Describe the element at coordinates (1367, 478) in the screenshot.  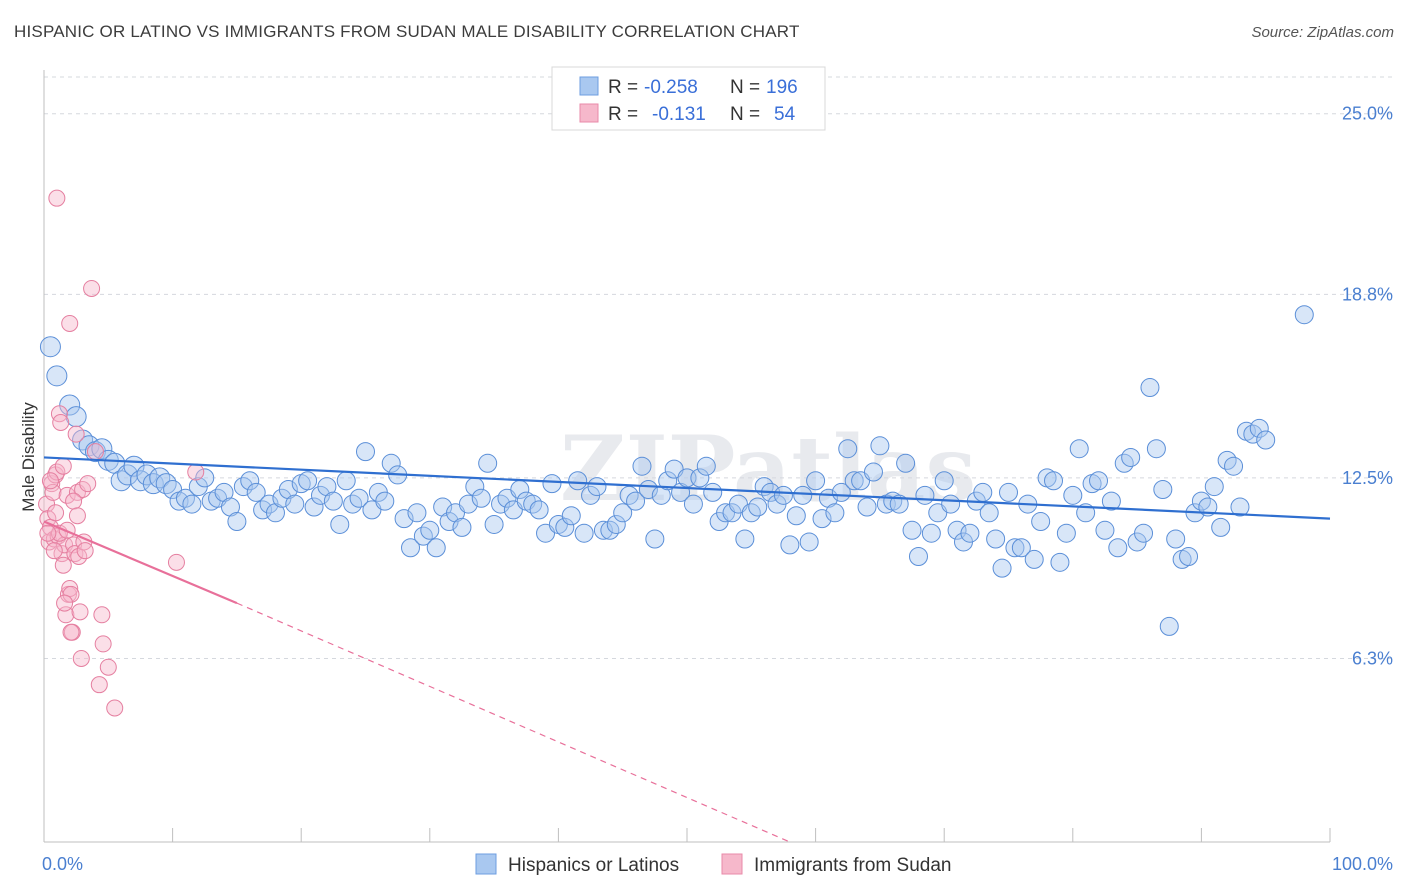
I see `y-tick-label-2: 12.5%` at that location.